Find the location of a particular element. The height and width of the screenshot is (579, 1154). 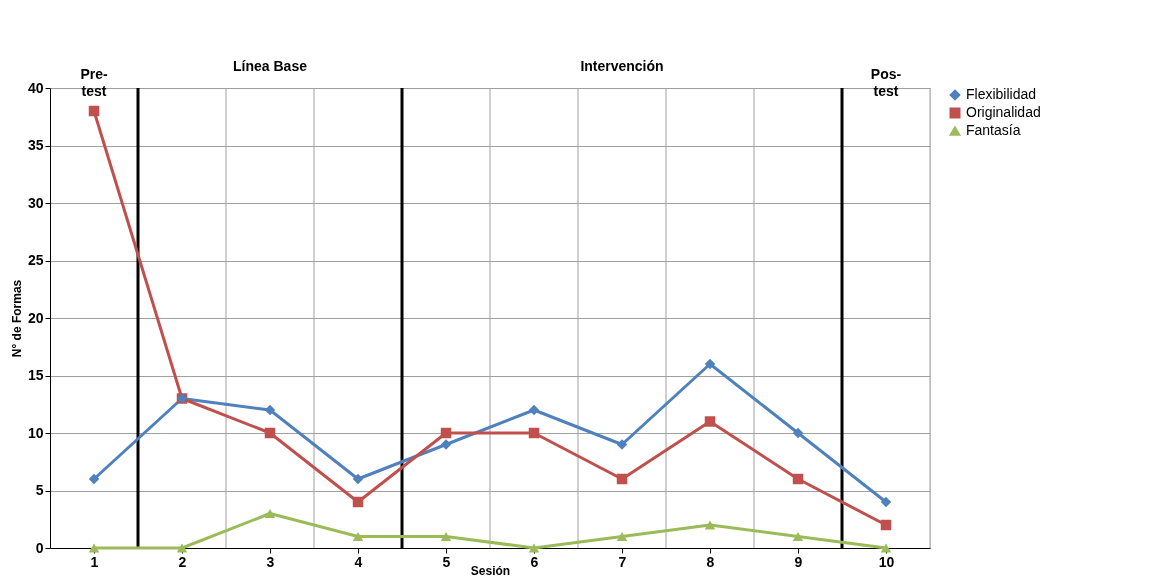

annotation: Pos- test is located at coordinates (886, 82).